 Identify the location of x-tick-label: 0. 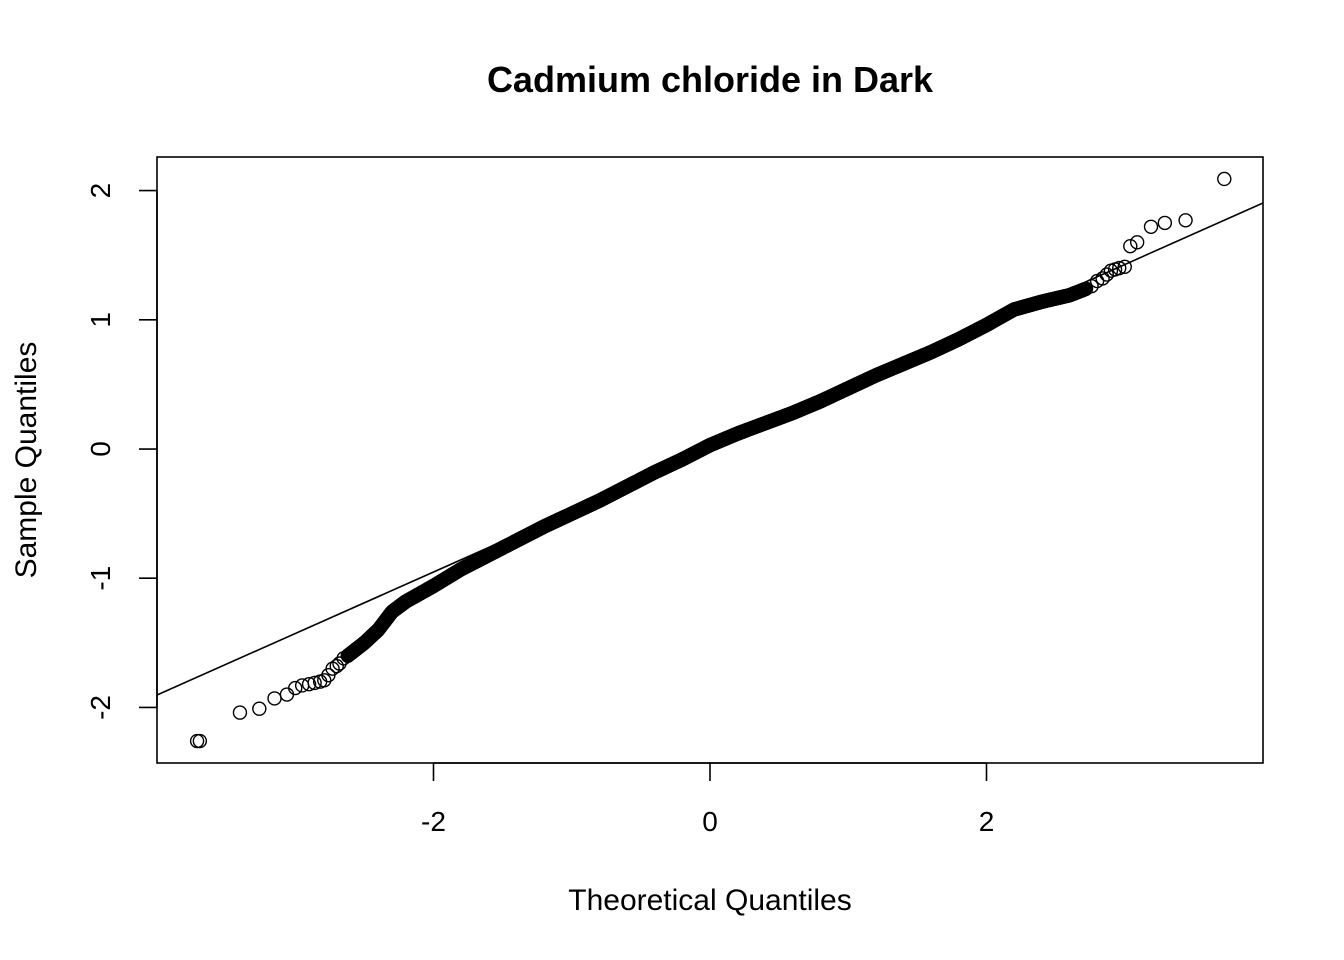
(710, 821).